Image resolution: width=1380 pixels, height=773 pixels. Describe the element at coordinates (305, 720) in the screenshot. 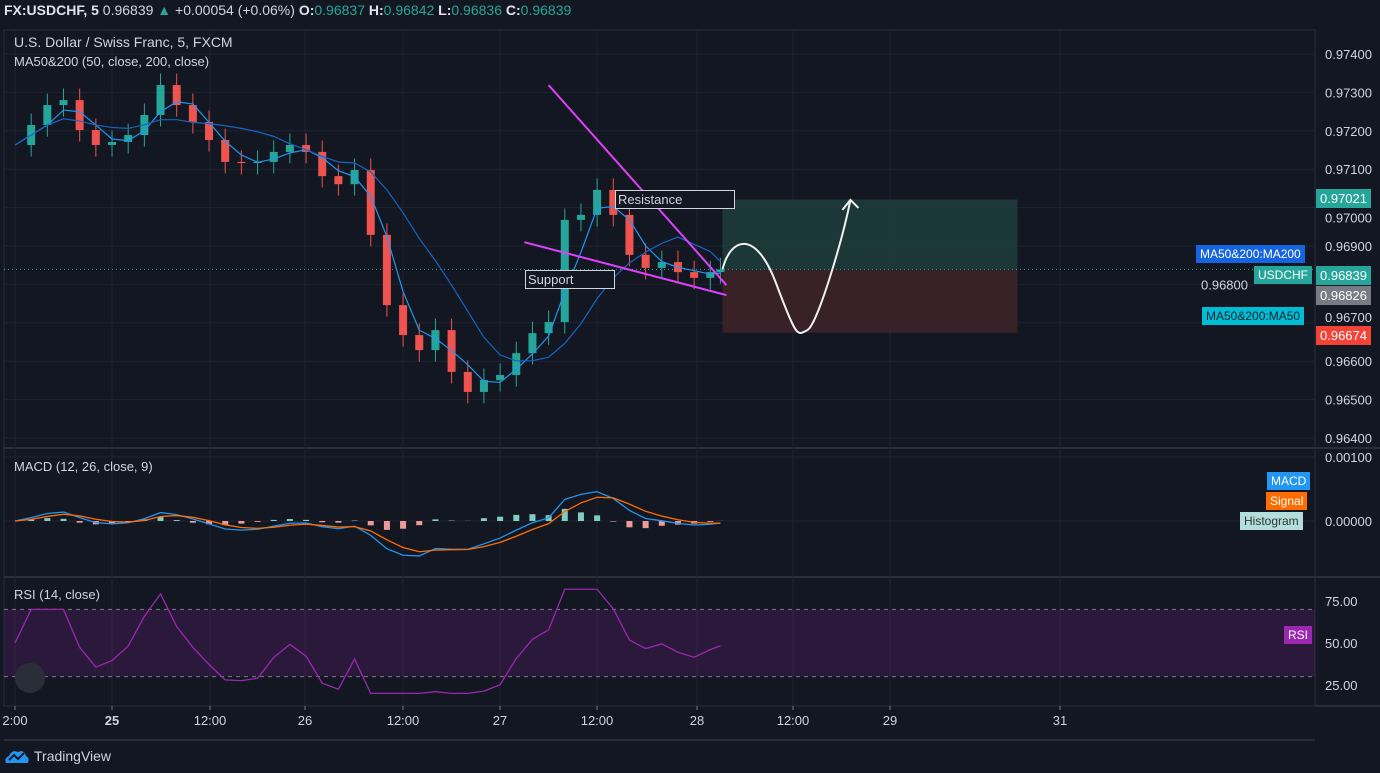

I see `time-tick-label: 26` at that location.